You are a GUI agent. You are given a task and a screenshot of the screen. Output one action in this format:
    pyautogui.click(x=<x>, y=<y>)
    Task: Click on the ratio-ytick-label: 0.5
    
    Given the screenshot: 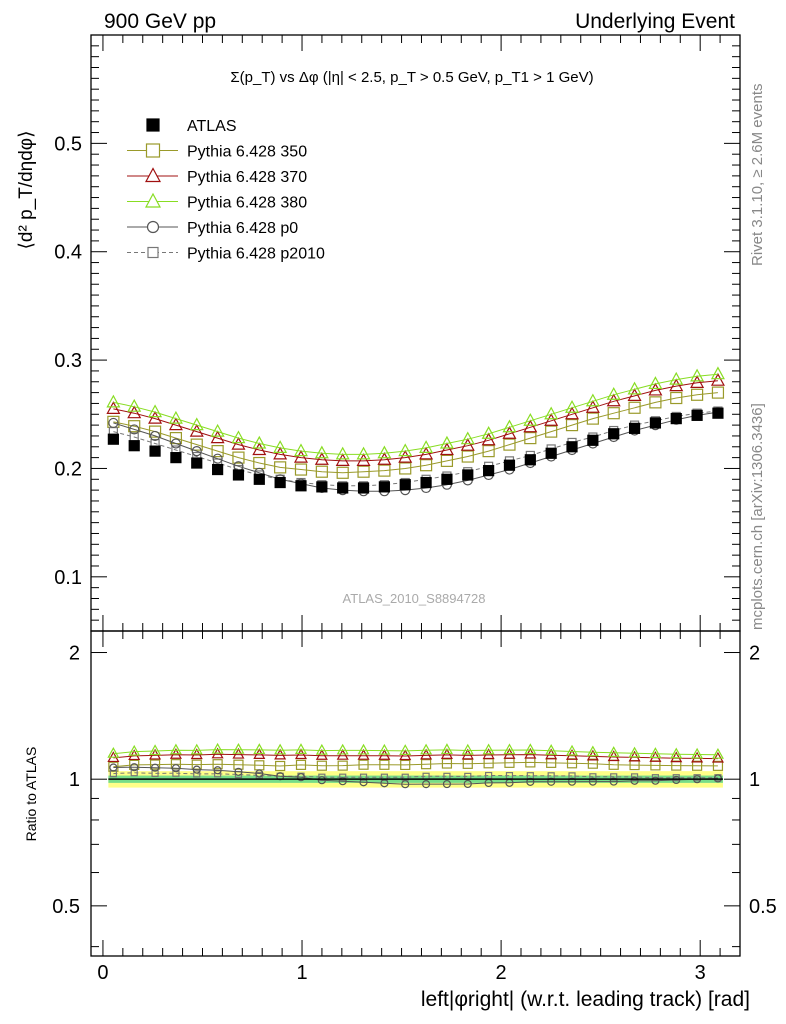 What is the action you would take?
    pyautogui.click(x=66, y=907)
    